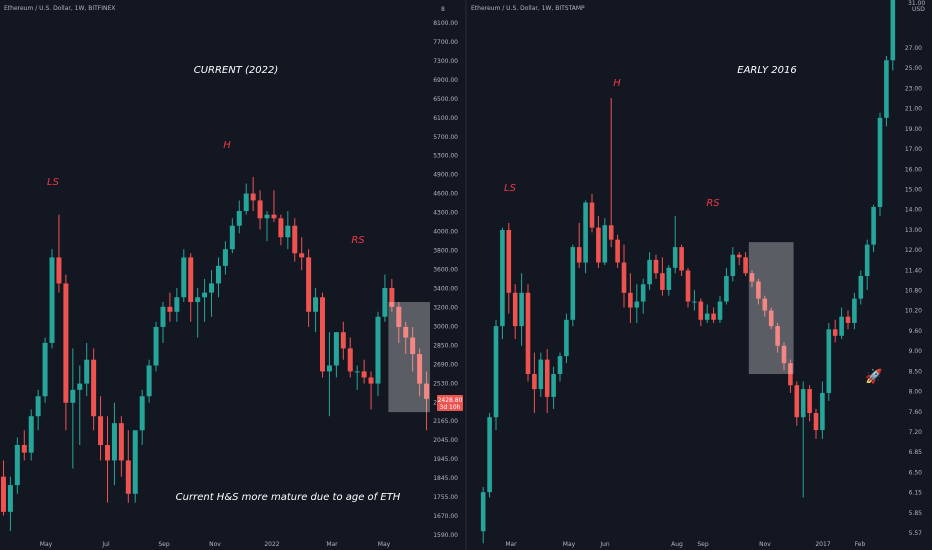  What do you see at coordinates (913, 149) in the screenshot?
I see `y-tick-label: 17.00` at bounding box center [913, 149].